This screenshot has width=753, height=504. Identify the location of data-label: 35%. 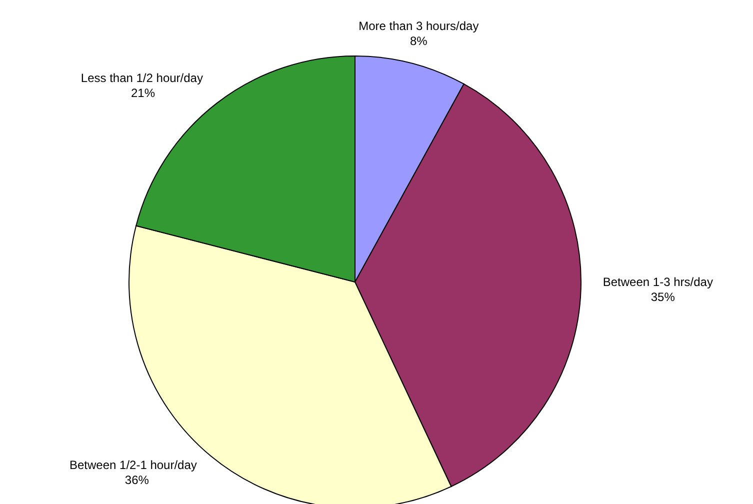
(663, 297).